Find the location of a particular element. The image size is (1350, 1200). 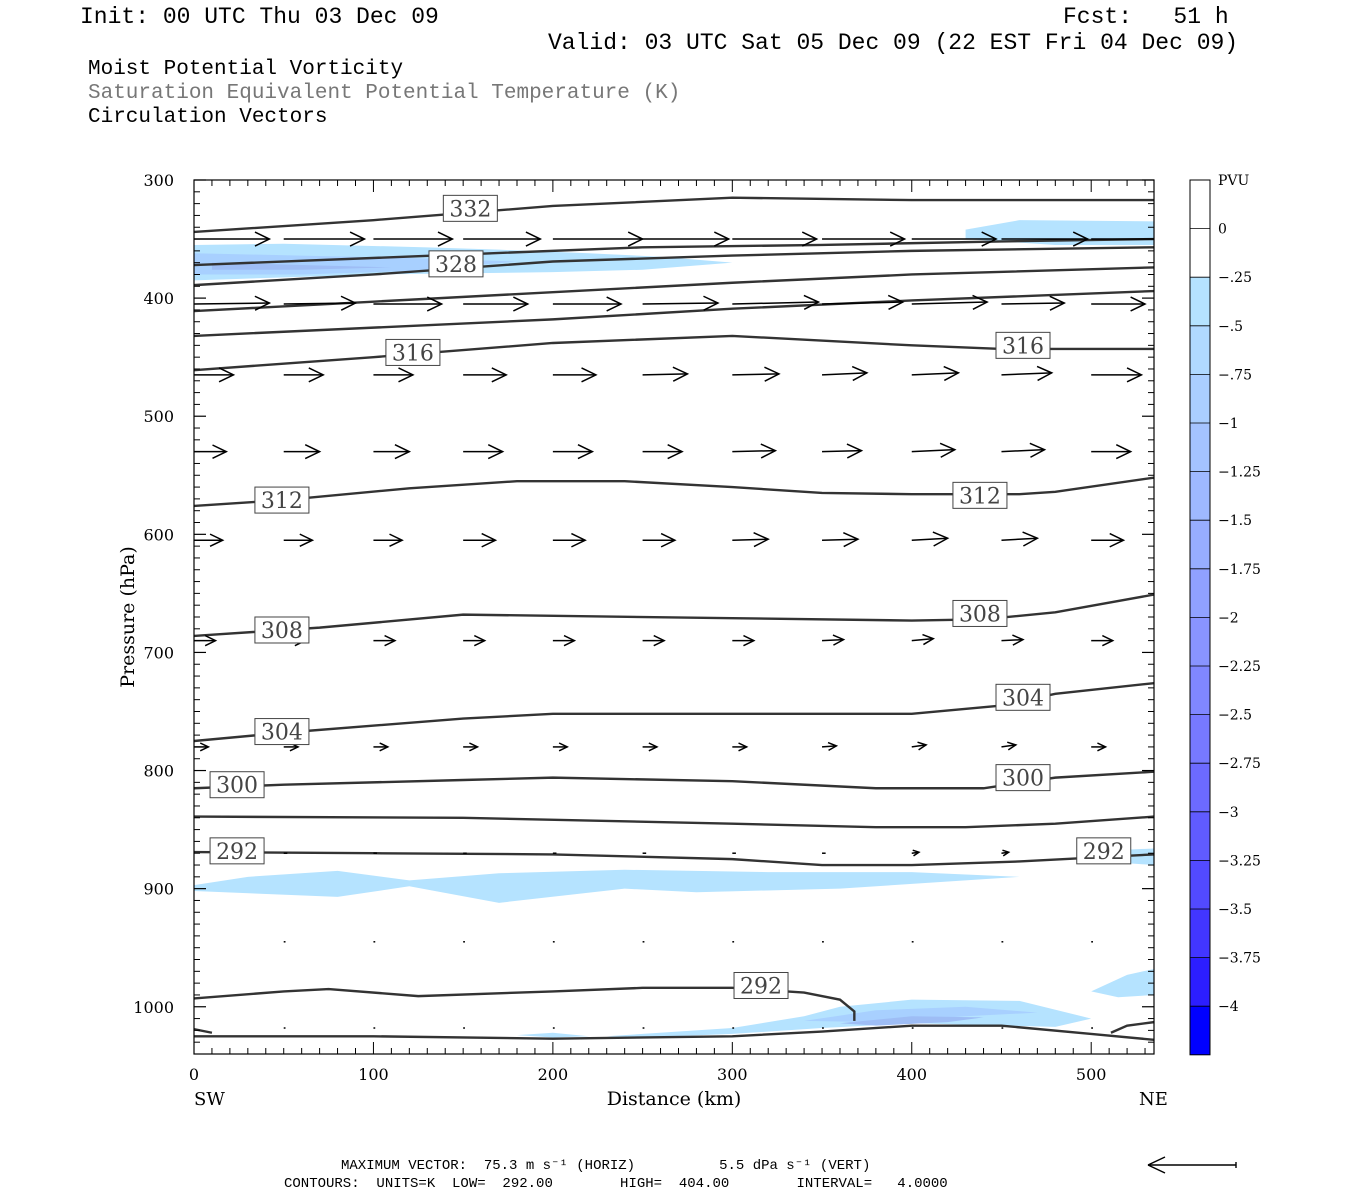

contour-label-17: 292 is located at coordinates (1104, 852).